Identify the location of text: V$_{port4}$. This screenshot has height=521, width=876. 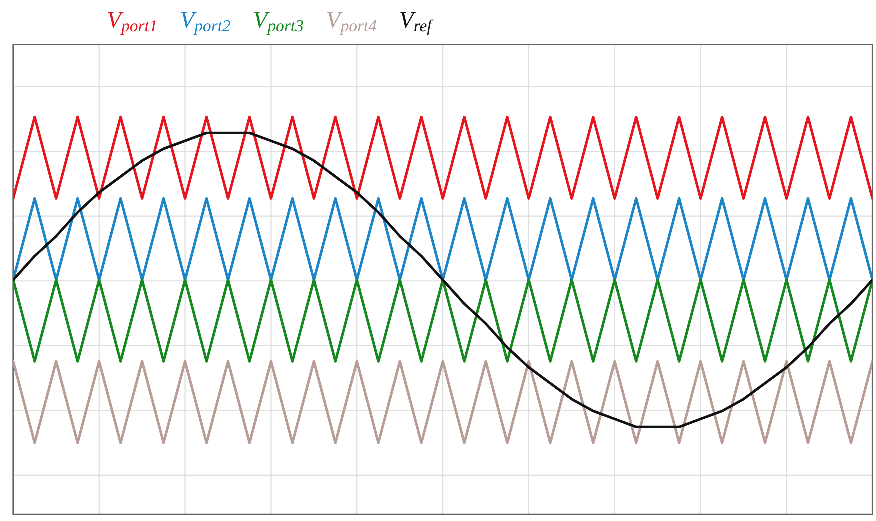
(352, 23).